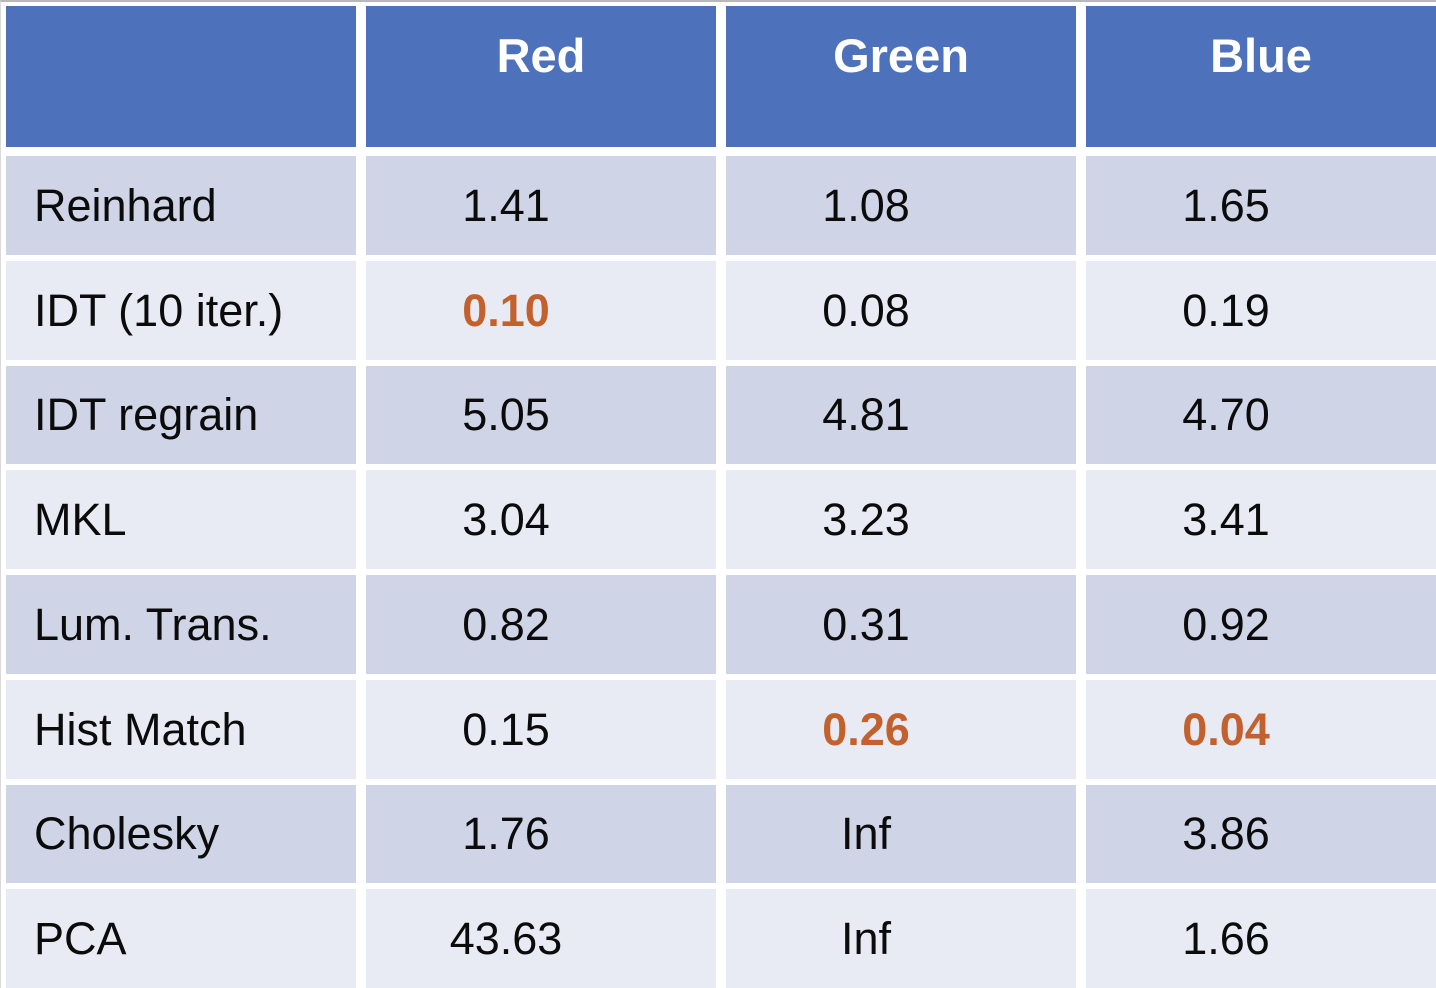 This screenshot has height=988, width=1436. What do you see at coordinates (1261, 834) in the screenshot?
I see `value-cell: 3.86` at bounding box center [1261, 834].